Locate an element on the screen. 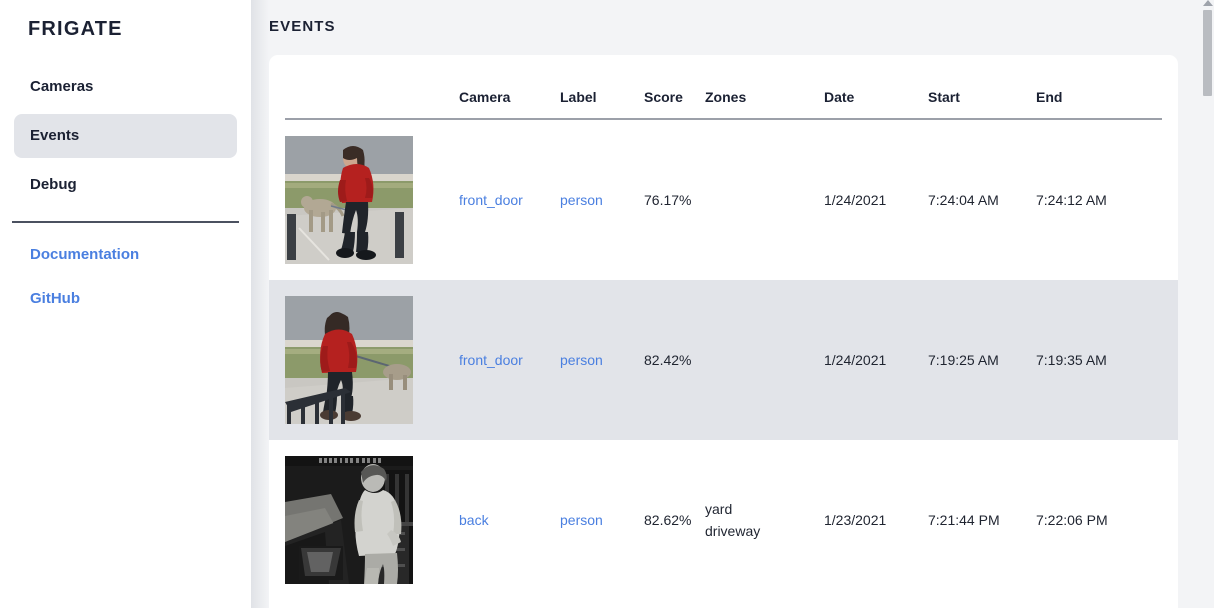  sidebar-item-cameras: Cameras is located at coordinates (62, 86).